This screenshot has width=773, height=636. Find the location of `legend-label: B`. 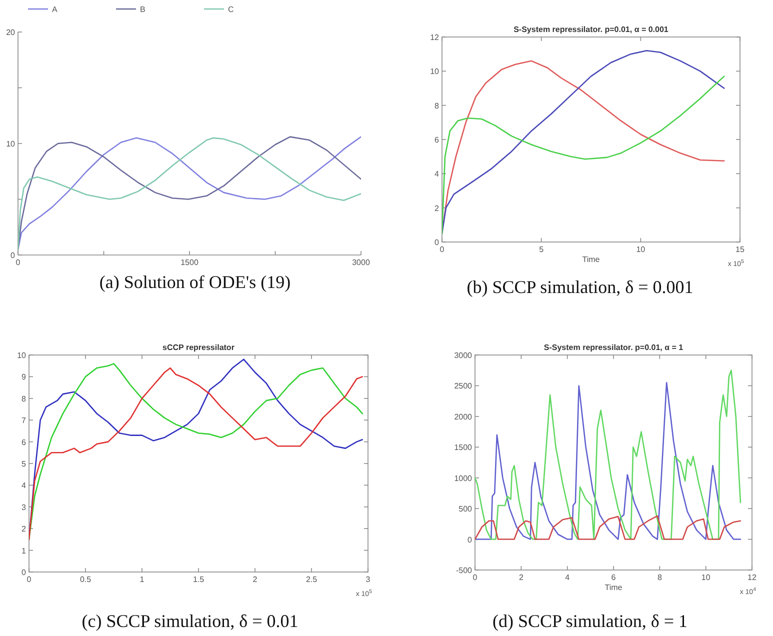

legend-label: B is located at coordinates (143, 9).